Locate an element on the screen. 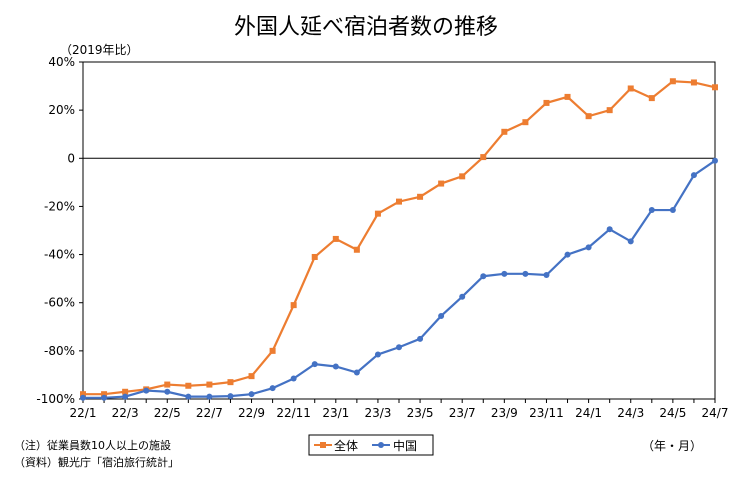  note-text: （注）従業員数10人以上の施設 is located at coordinates (92, 445).